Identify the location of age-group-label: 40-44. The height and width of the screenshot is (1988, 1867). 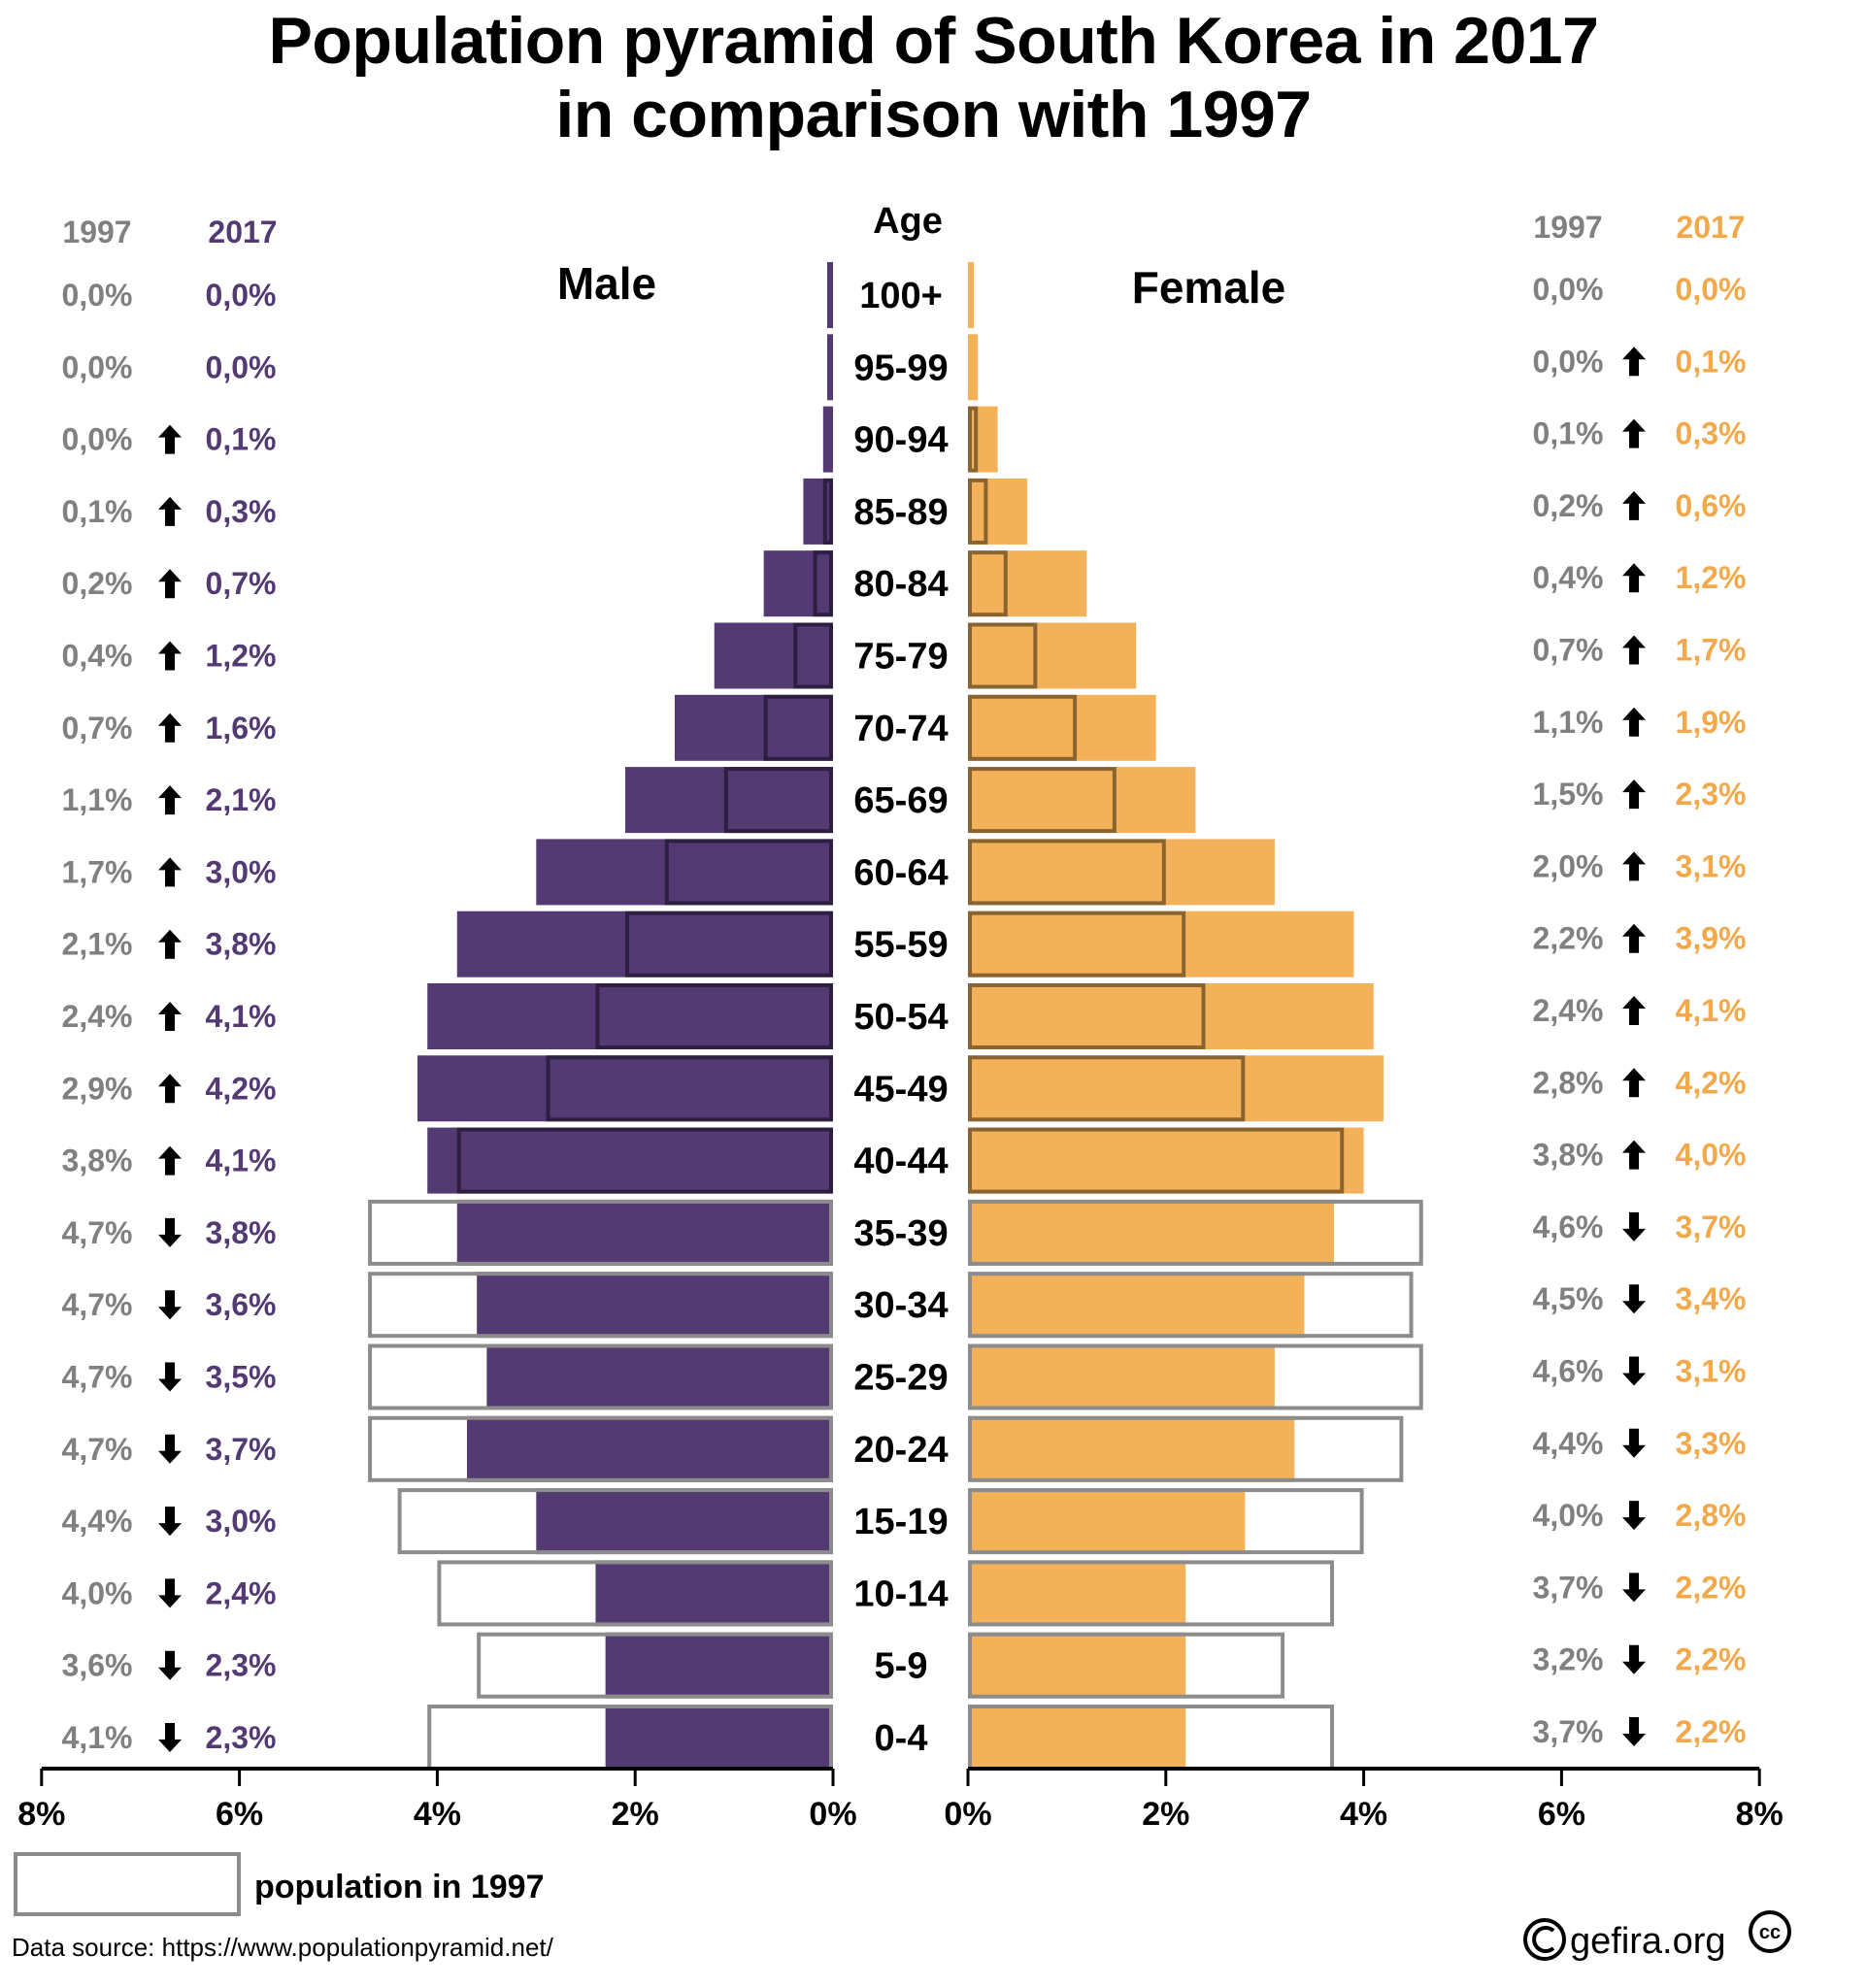
(900, 1162).